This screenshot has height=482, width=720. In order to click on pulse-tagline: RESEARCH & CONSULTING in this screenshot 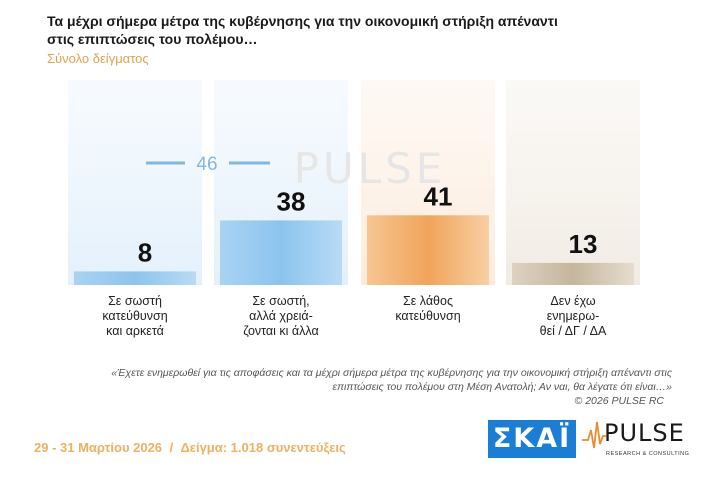, I will do `click(648, 454)`.